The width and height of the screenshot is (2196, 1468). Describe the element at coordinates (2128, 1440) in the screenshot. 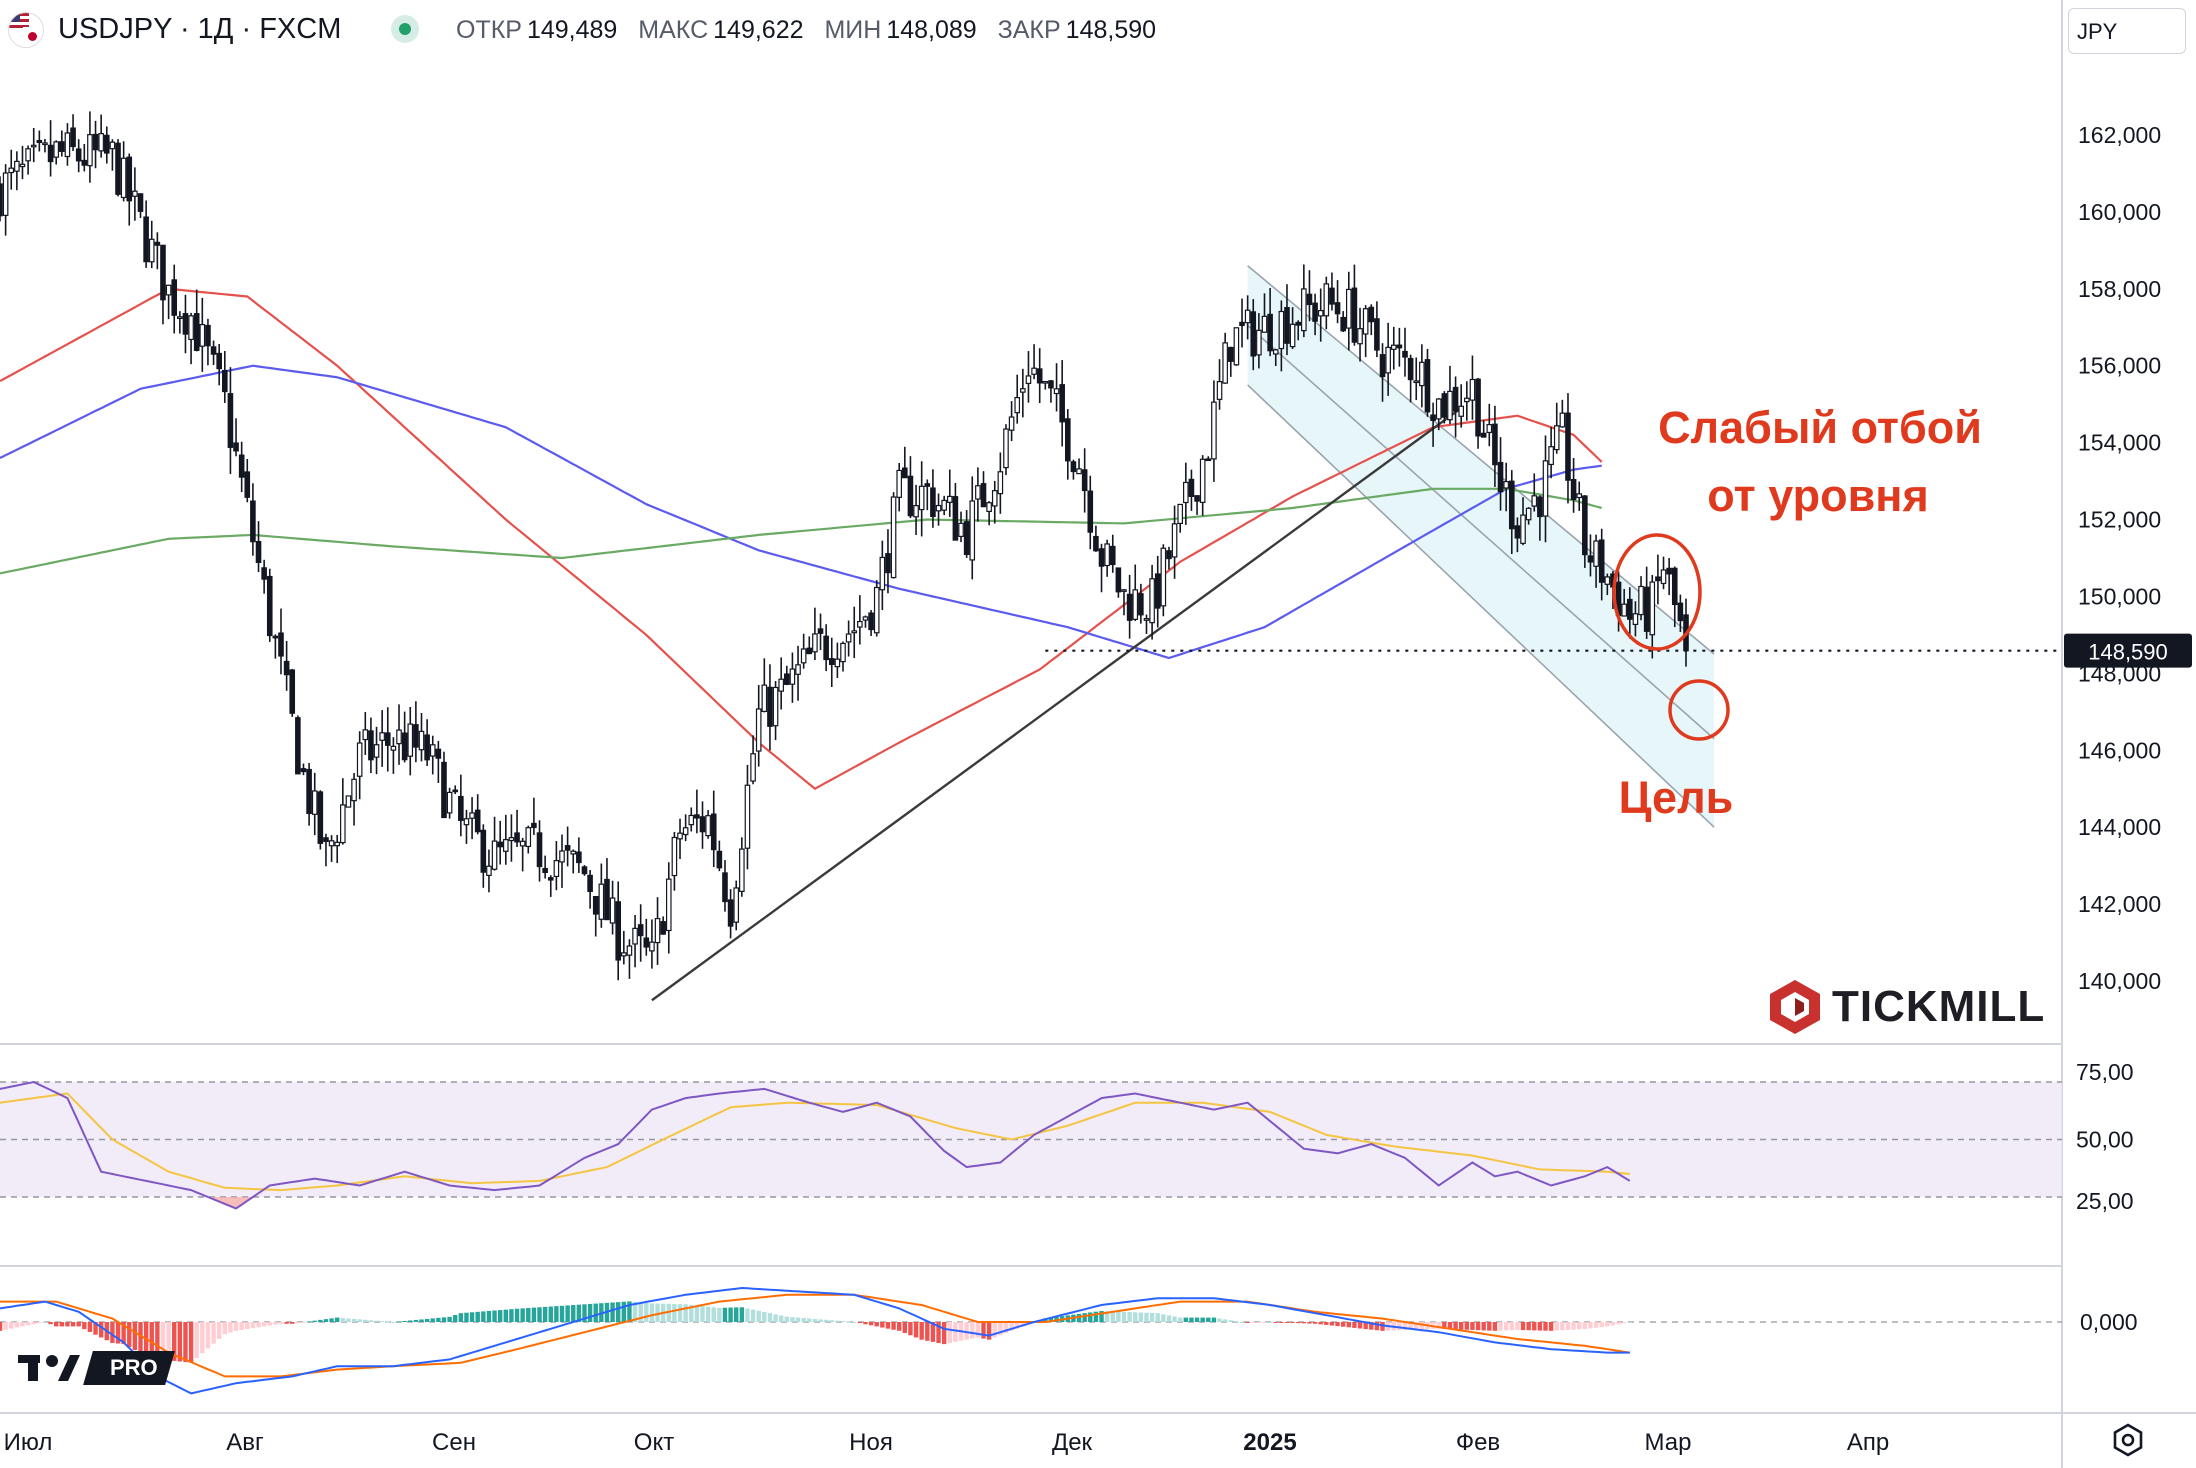

I see `settings-gear-icon` at that location.